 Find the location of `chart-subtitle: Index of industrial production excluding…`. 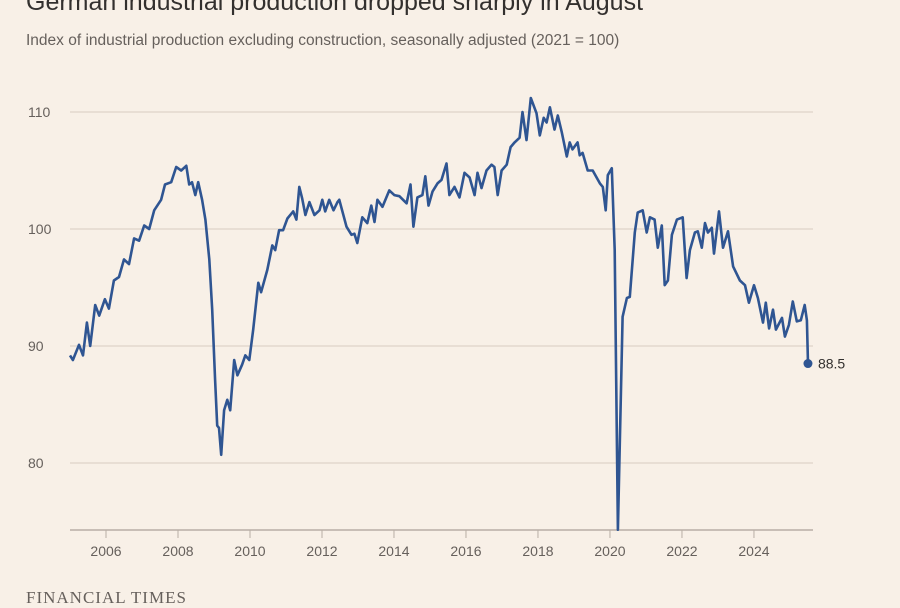

chart-subtitle: Index of industrial production excluding… is located at coordinates (323, 40).